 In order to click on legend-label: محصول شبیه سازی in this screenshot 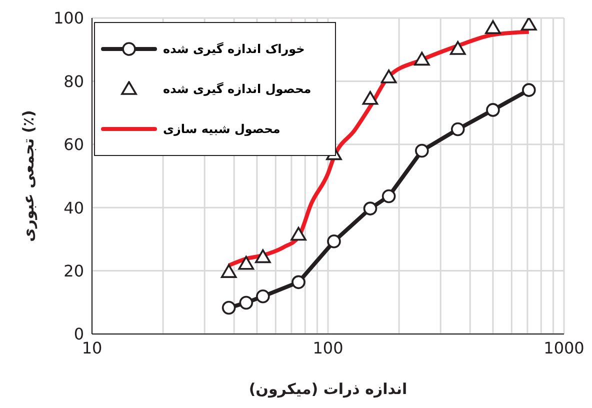, I will do `click(221, 129)`.